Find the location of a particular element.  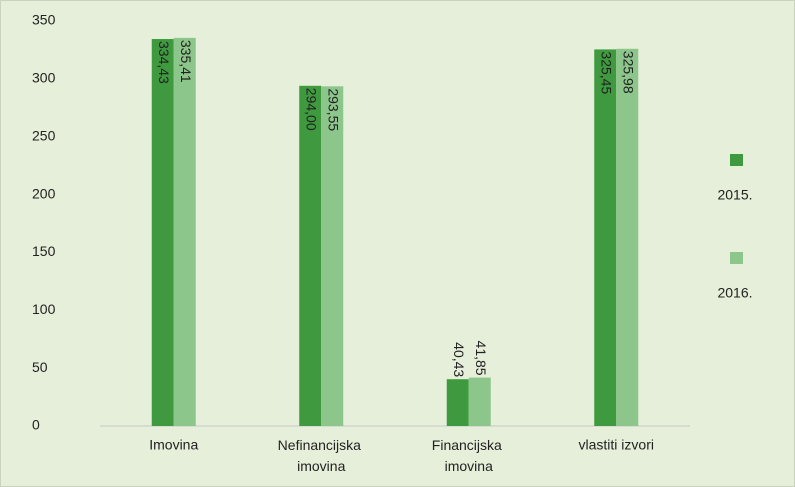

x-tick-label: Financijska imovina is located at coordinates (469, 455).